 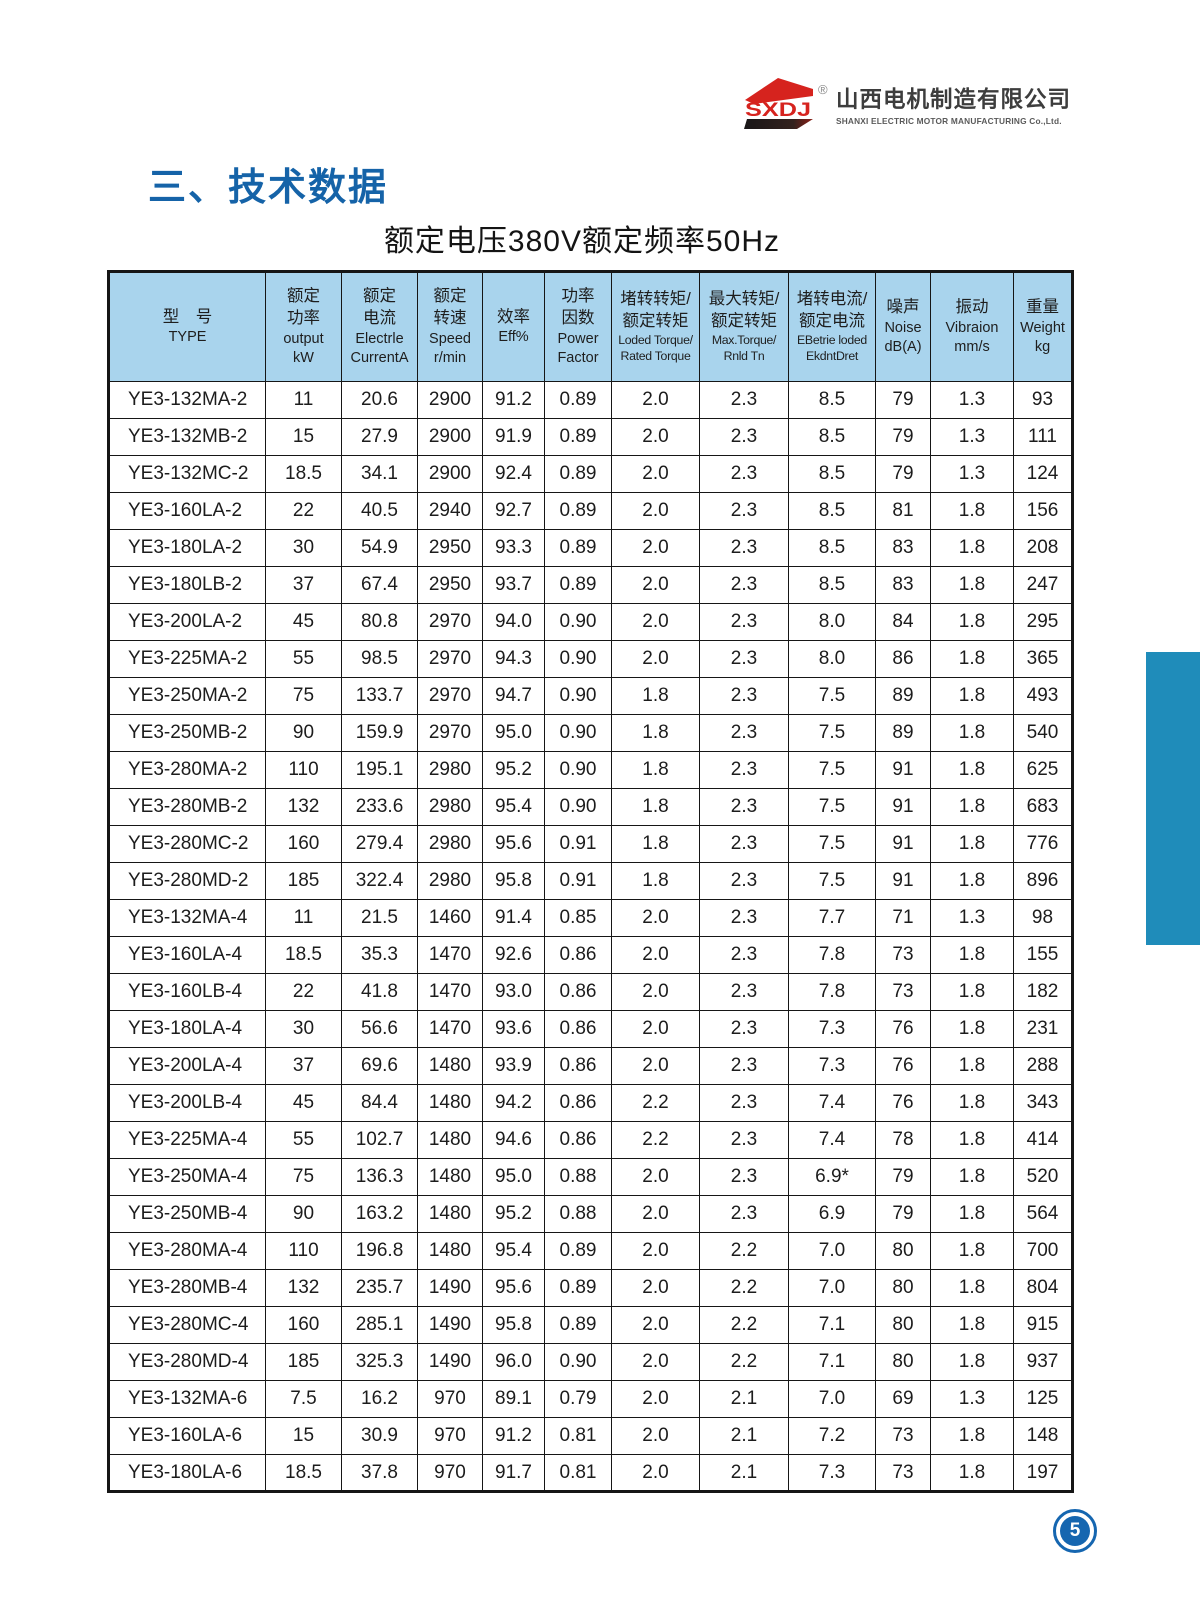 What do you see at coordinates (187, 1103) in the screenshot?
I see `type-cell: YE3-200LB-4` at bounding box center [187, 1103].